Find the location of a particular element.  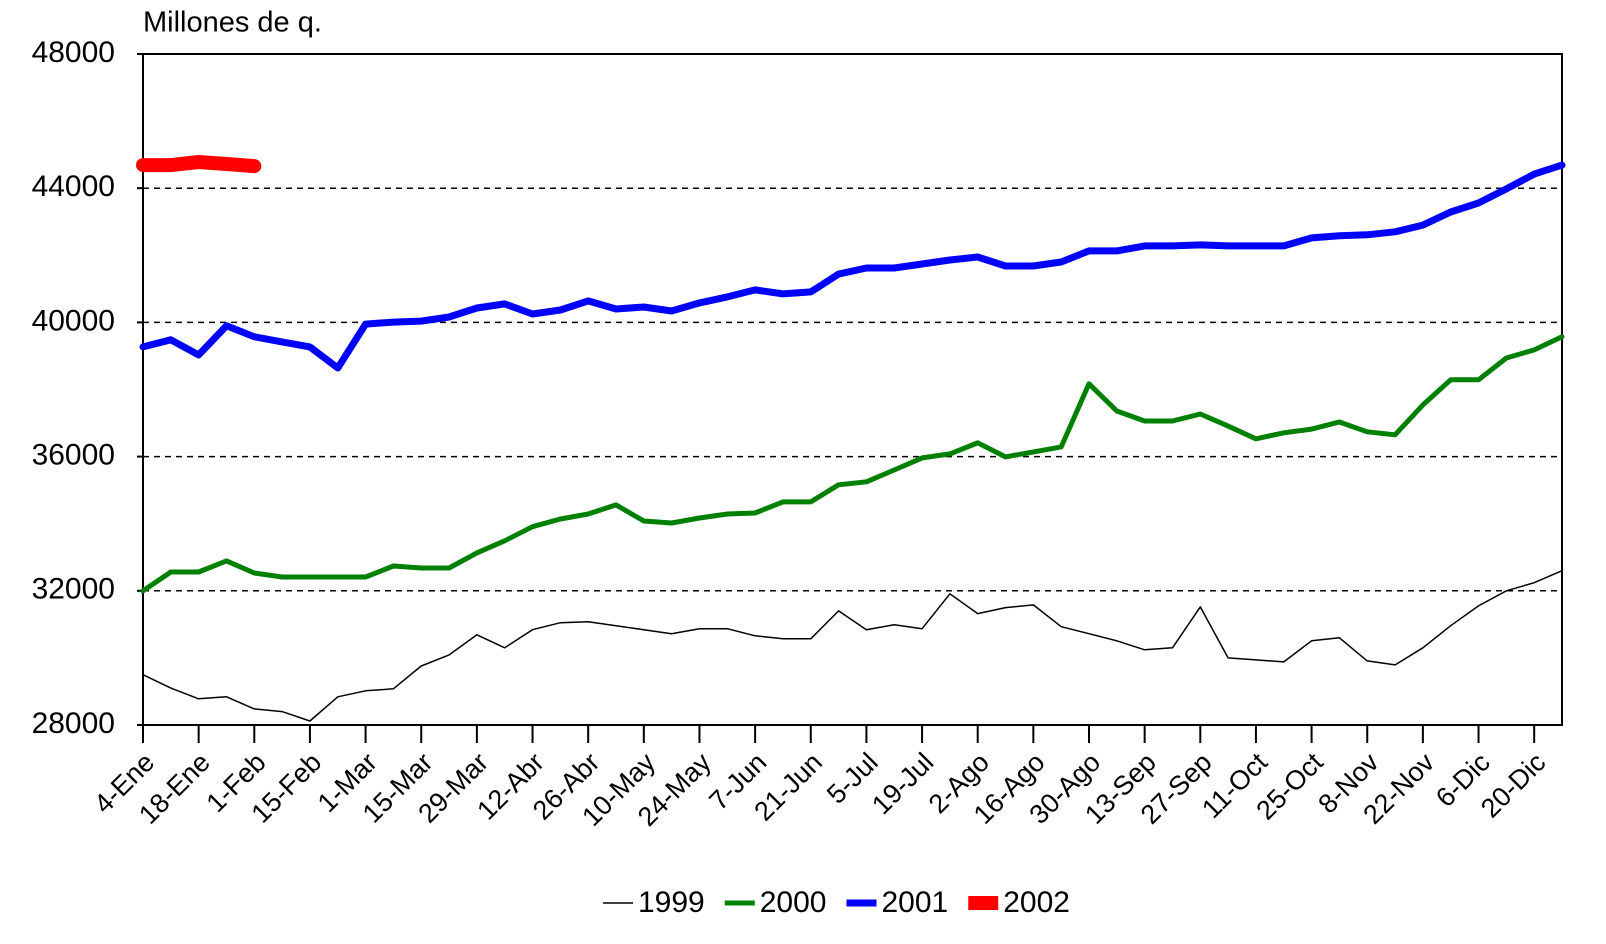

y-tick-label: 40000 is located at coordinates (73, 320).